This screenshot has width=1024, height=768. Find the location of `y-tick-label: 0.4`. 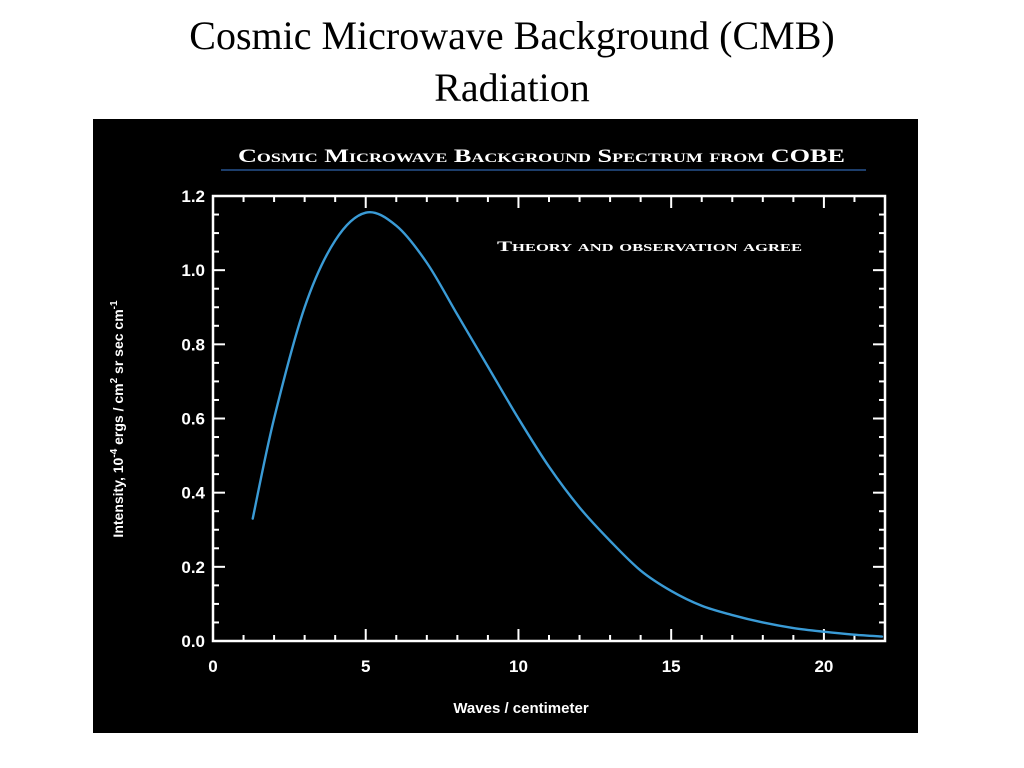

y-tick-label: 0.4 is located at coordinates (193, 493).